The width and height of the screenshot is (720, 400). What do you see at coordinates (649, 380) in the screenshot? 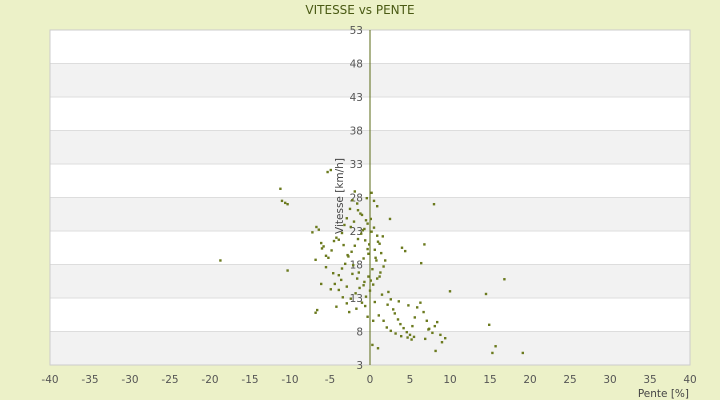
I see `x-tick-label: 35` at bounding box center [649, 380].